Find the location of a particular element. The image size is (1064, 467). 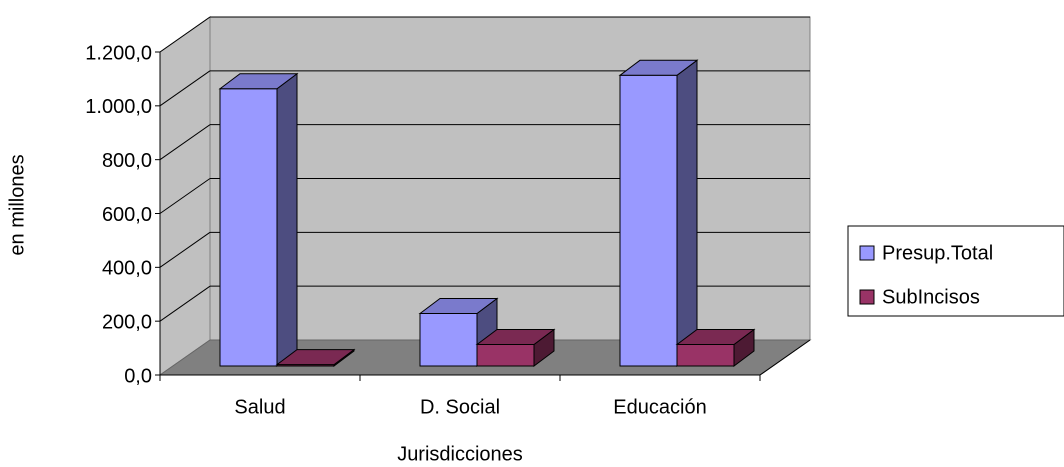

y-tick-label: 1.200,0 is located at coordinates (118, 53).